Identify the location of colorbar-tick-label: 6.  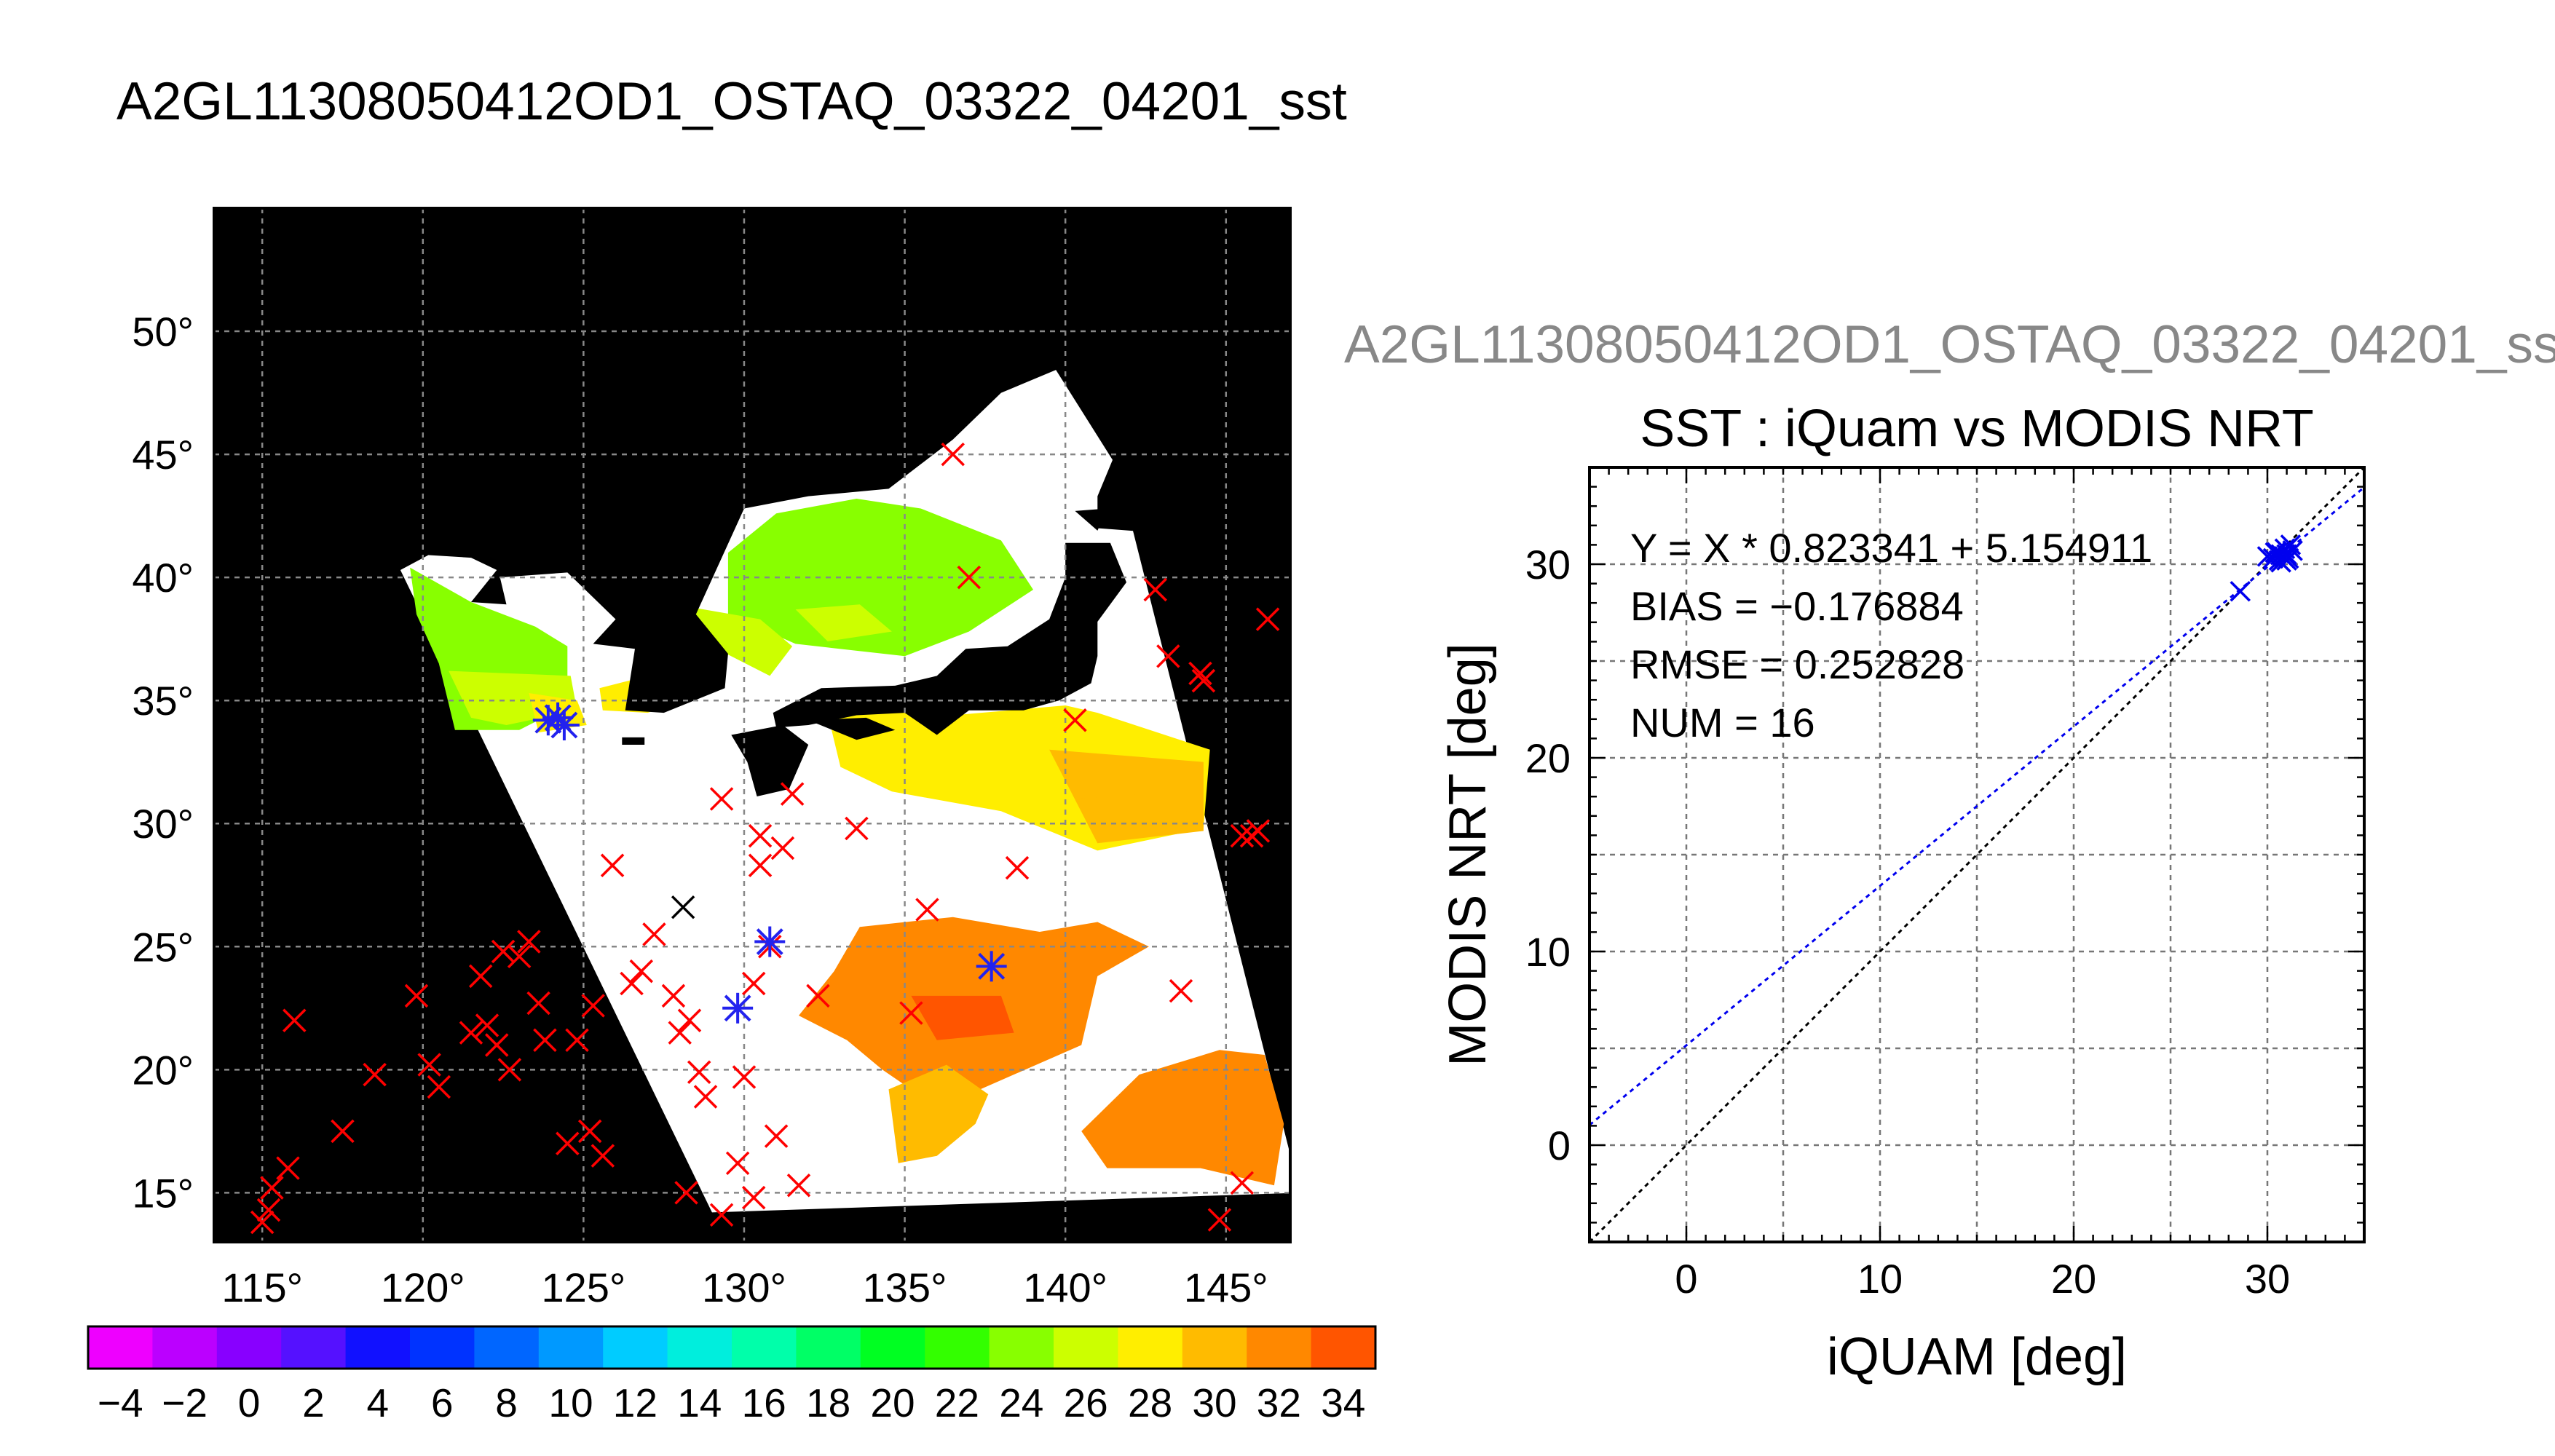
(442, 1402).